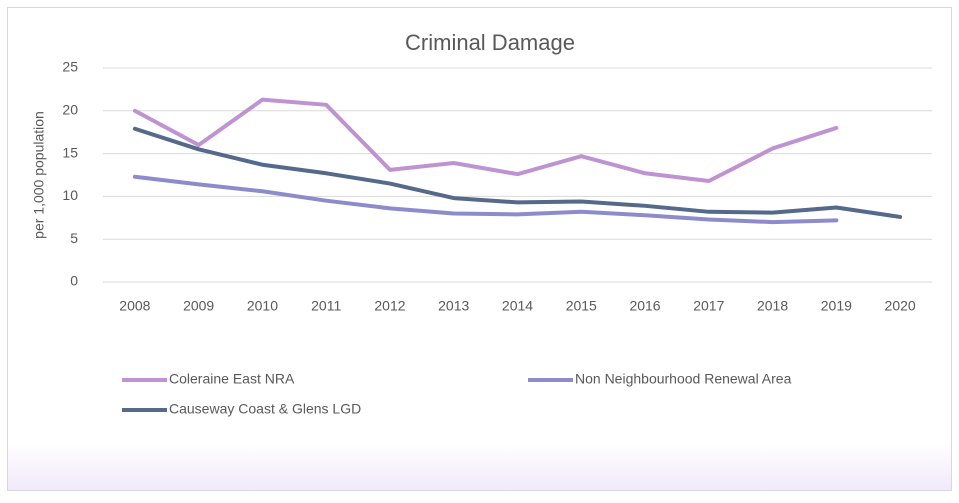 The image size is (959, 503). What do you see at coordinates (70, 110) in the screenshot?
I see `y-tick-label: 20` at bounding box center [70, 110].